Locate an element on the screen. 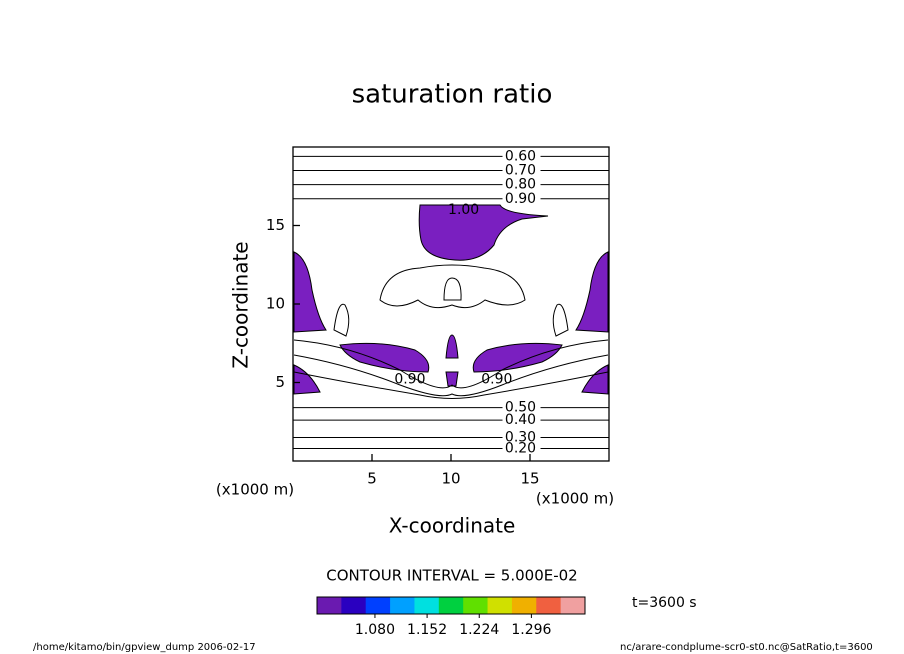 This screenshot has height=654, width=904. contour-label: 0.40 is located at coordinates (520, 420).